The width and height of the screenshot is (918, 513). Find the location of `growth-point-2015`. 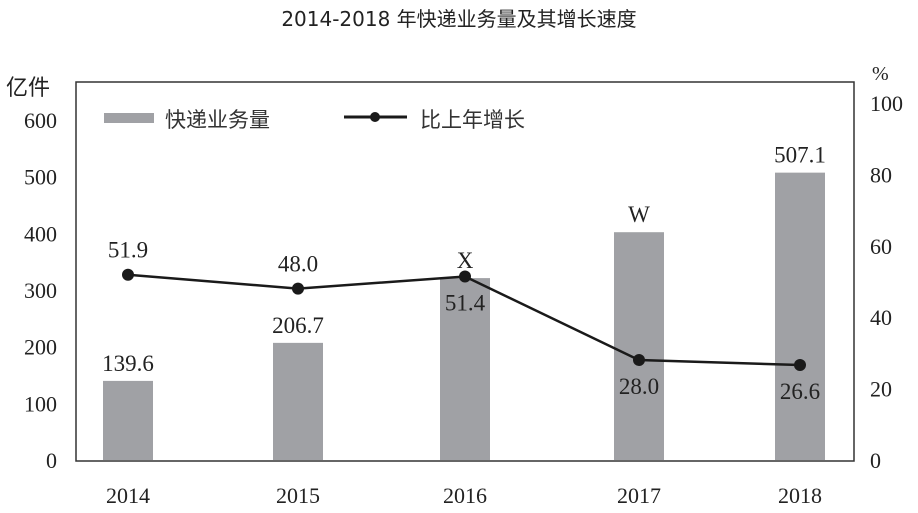

growth-point-2015 is located at coordinates (298, 288).